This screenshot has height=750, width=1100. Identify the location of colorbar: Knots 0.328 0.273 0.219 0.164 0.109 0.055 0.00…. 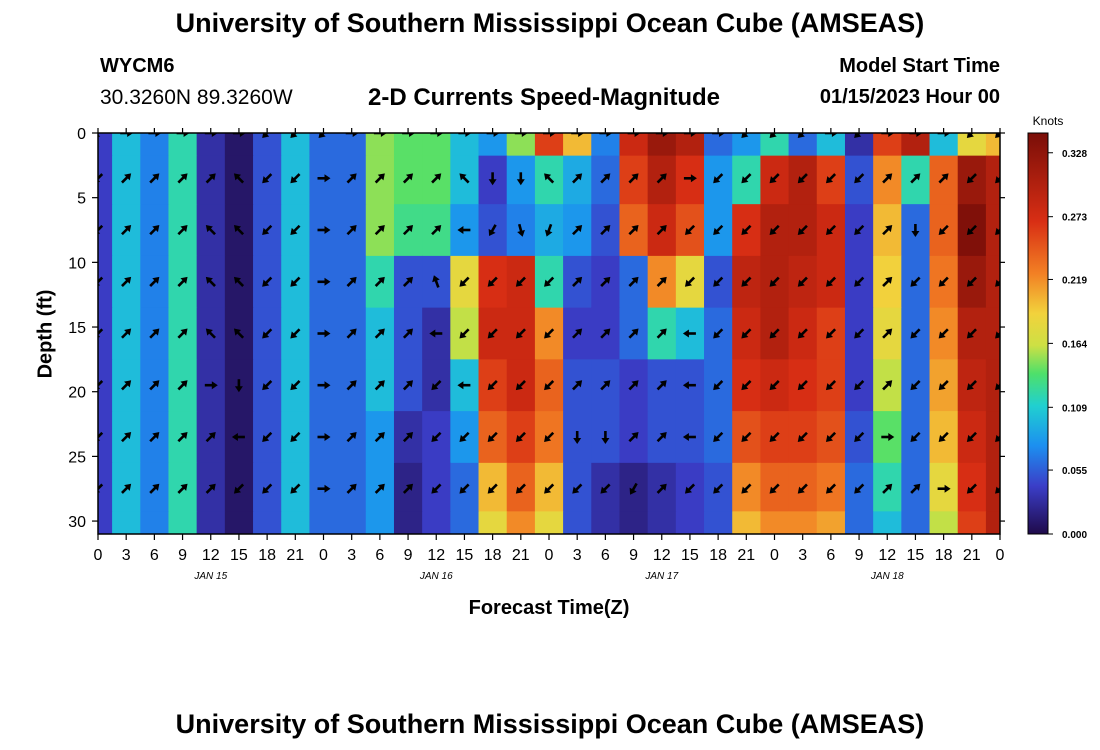
(1057, 327).